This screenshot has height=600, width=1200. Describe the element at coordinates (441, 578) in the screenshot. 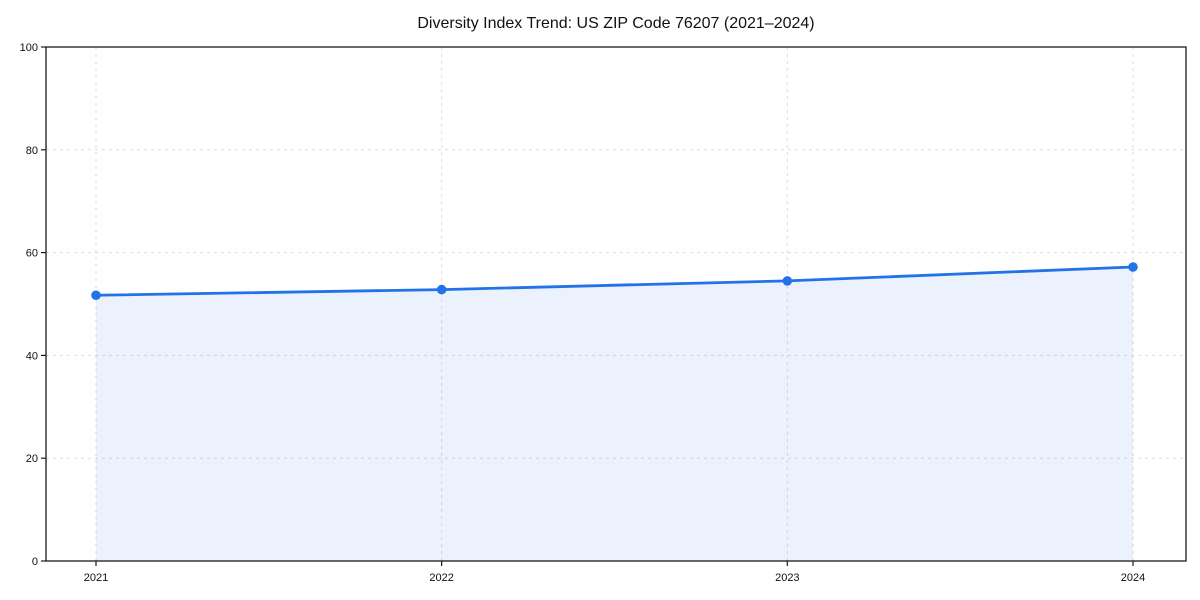

I see `x-tick-label: 2022` at that location.